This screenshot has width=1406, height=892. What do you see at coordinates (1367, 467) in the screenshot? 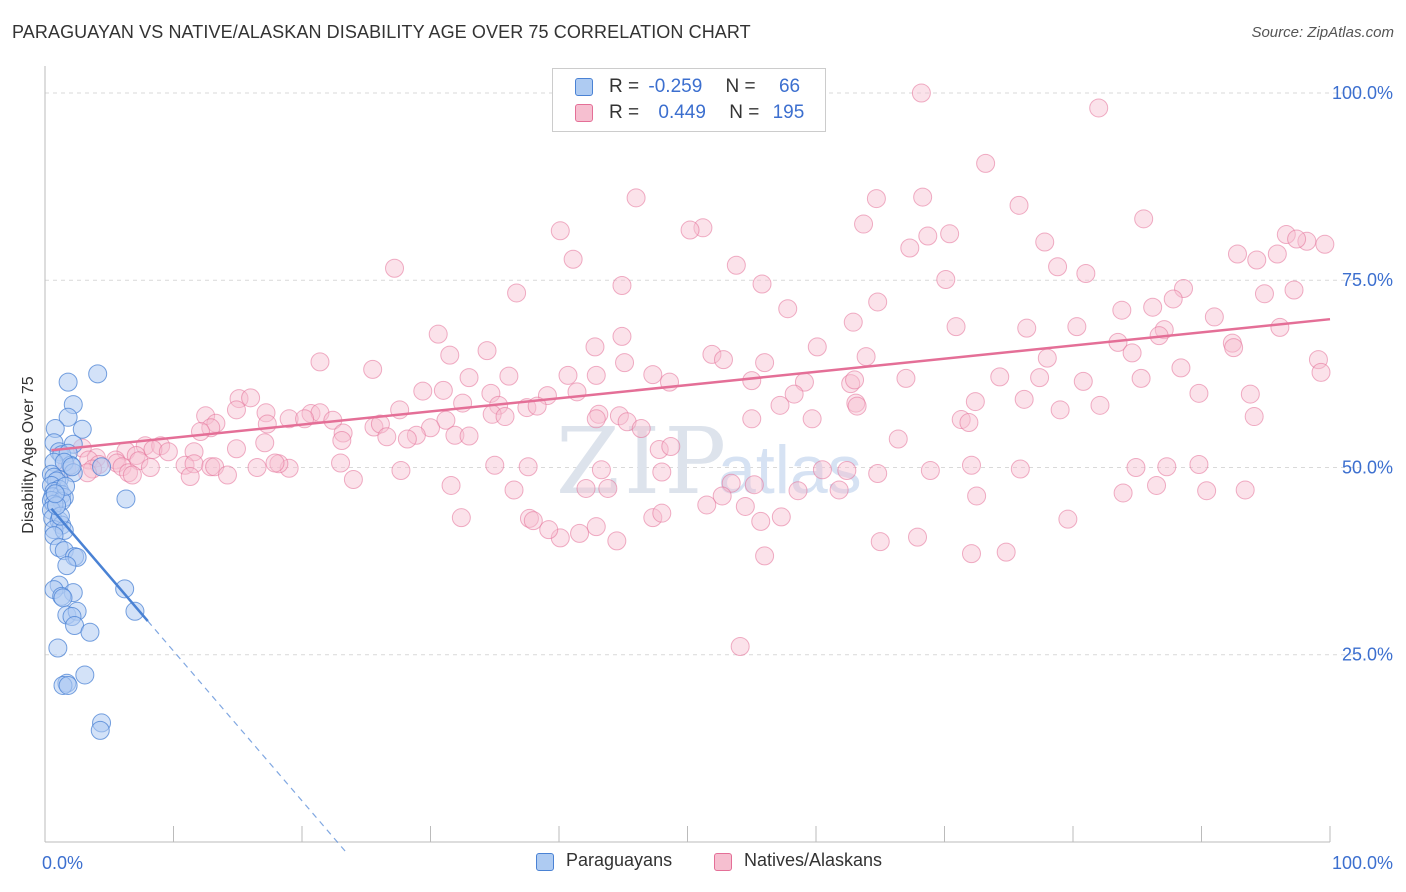
I see `y-tick-label: 50.0%` at bounding box center [1367, 467].